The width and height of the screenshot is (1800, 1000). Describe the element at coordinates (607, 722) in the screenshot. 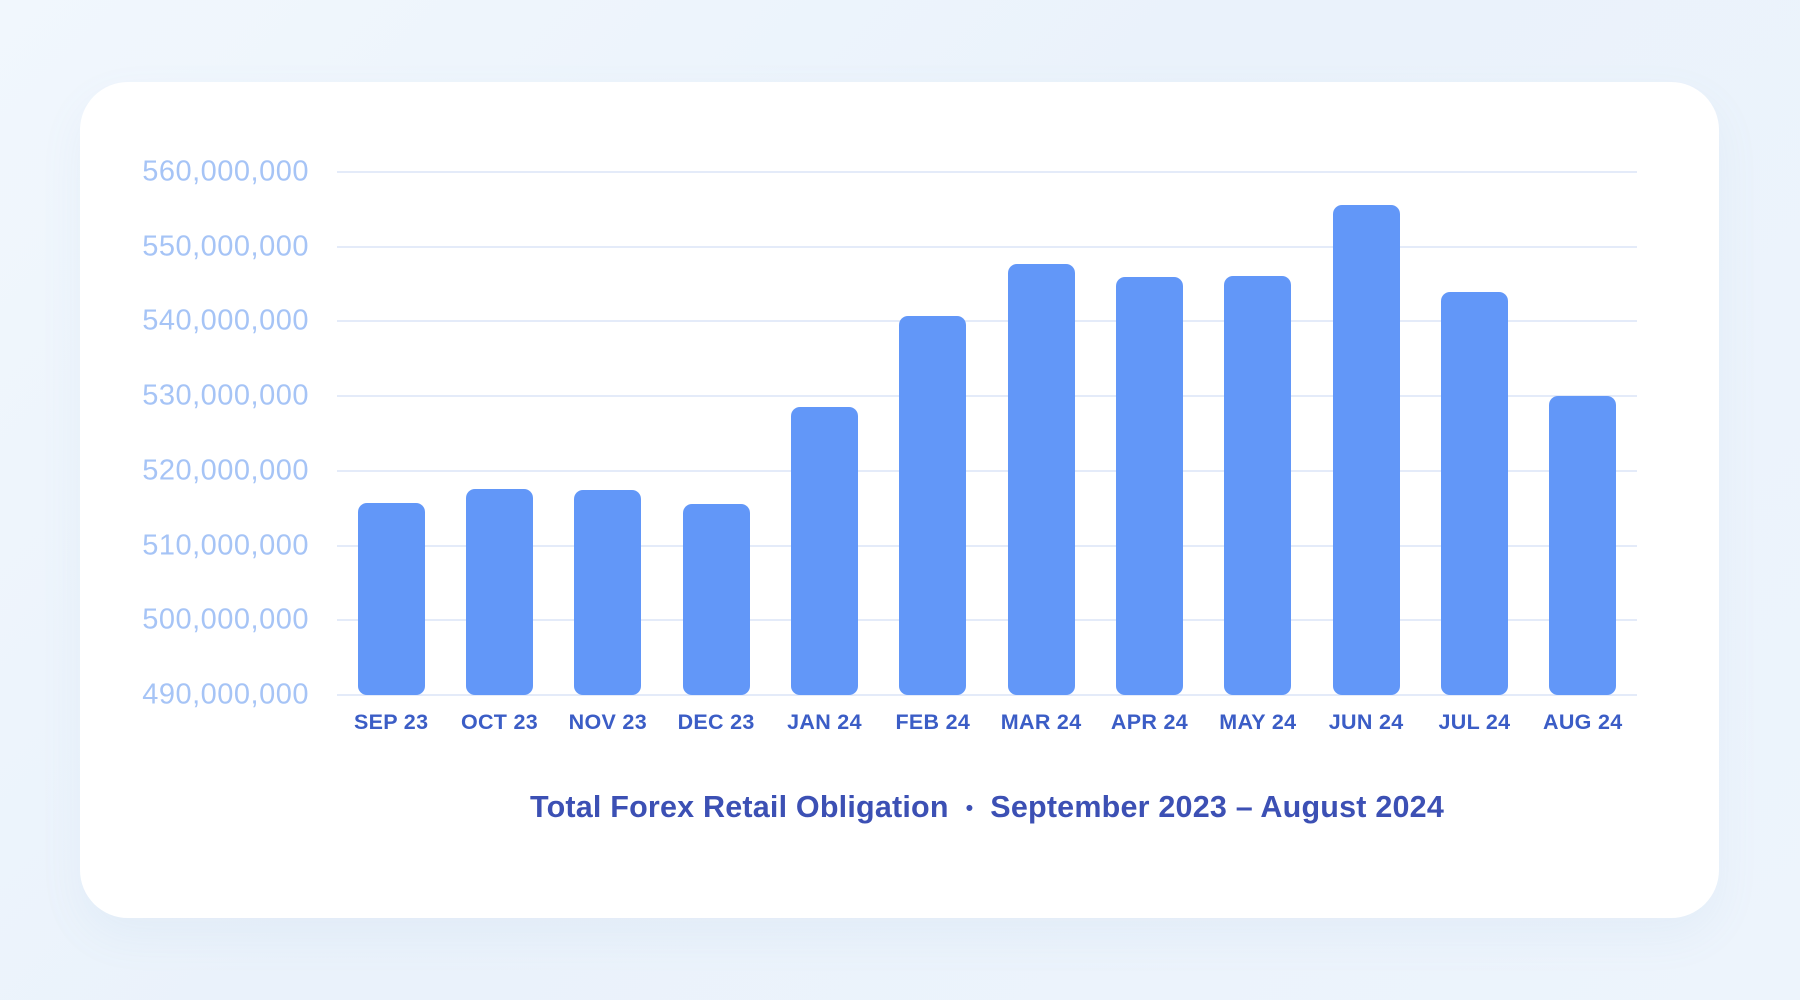

I see `x-axis-tick-label: NOV 23` at that location.